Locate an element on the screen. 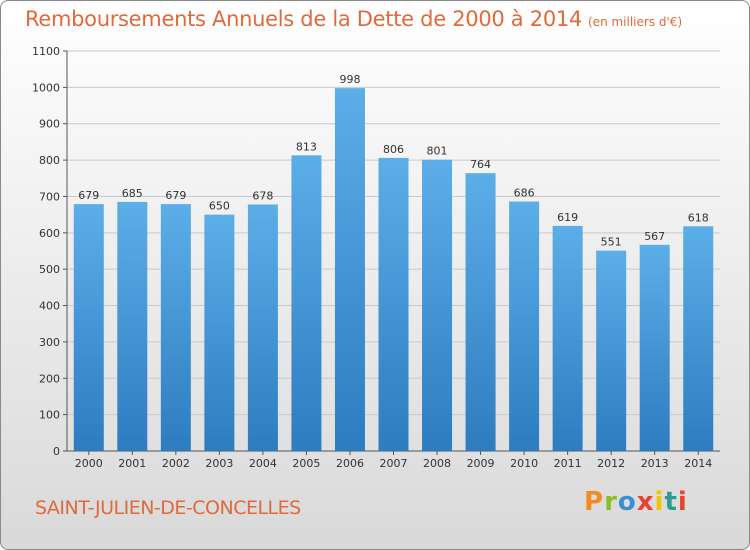  bar-2014 is located at coordinates (698, 338).